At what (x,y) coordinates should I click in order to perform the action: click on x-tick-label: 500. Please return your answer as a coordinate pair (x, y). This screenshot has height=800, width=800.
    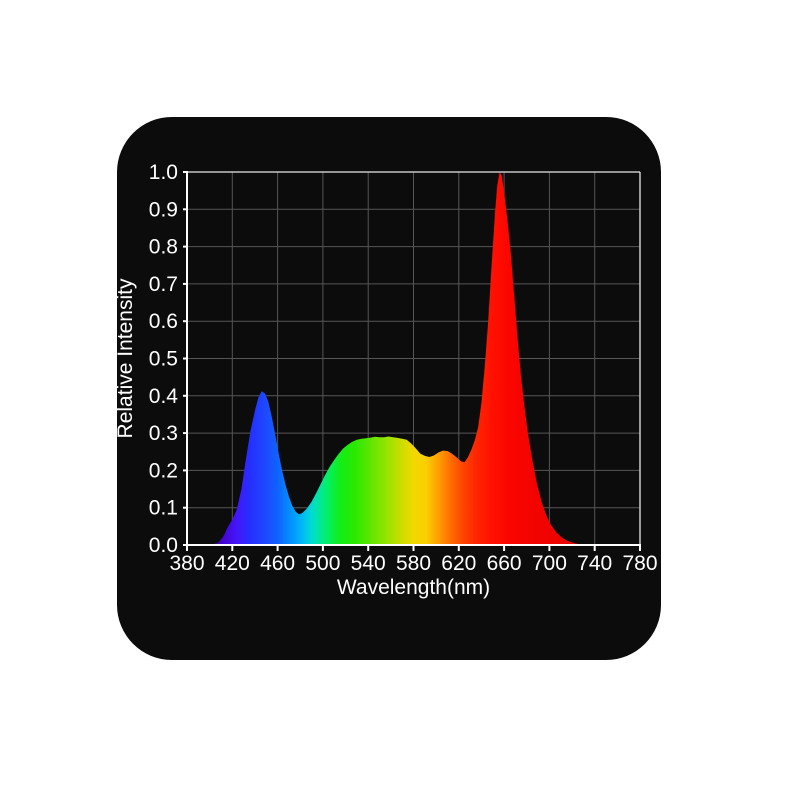
    Looking at the image, I should click on (322, 563).